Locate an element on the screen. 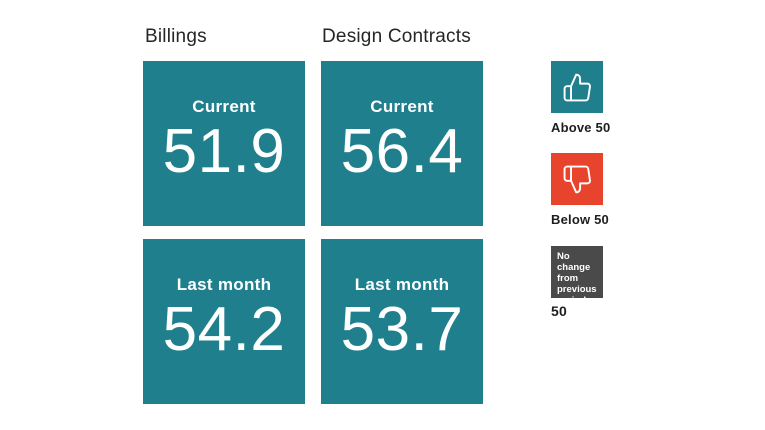  card-value: 56.4 is located at coordinates (402, 151).